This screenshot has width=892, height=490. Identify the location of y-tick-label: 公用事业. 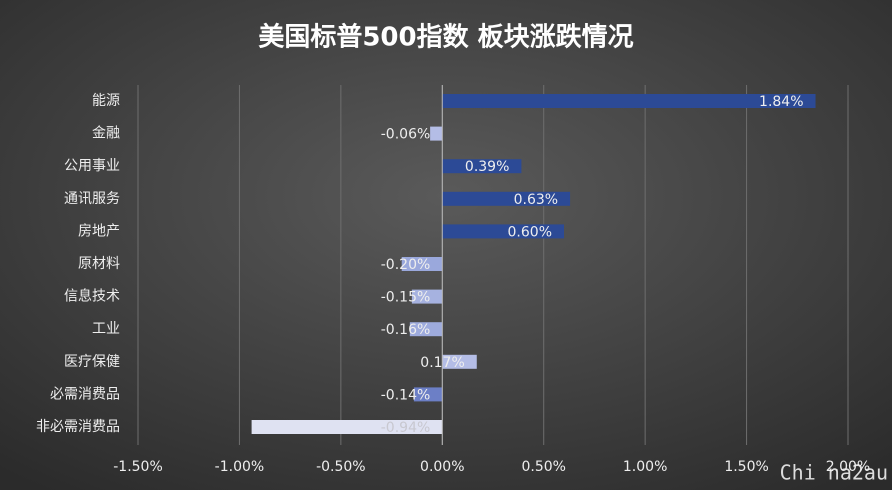
(92, 166).